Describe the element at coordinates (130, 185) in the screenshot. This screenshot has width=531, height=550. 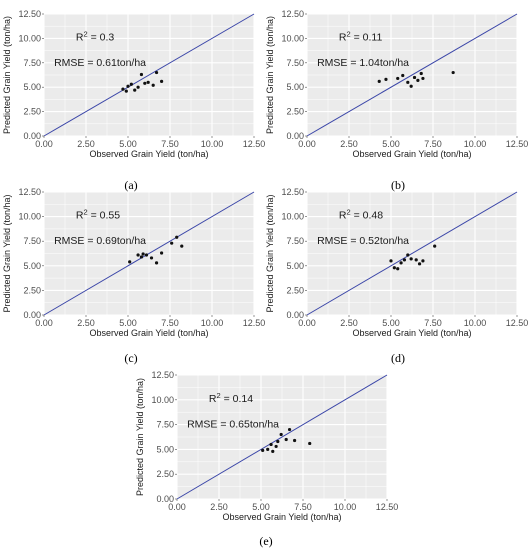
I see `panel-label: (a)` at that location.